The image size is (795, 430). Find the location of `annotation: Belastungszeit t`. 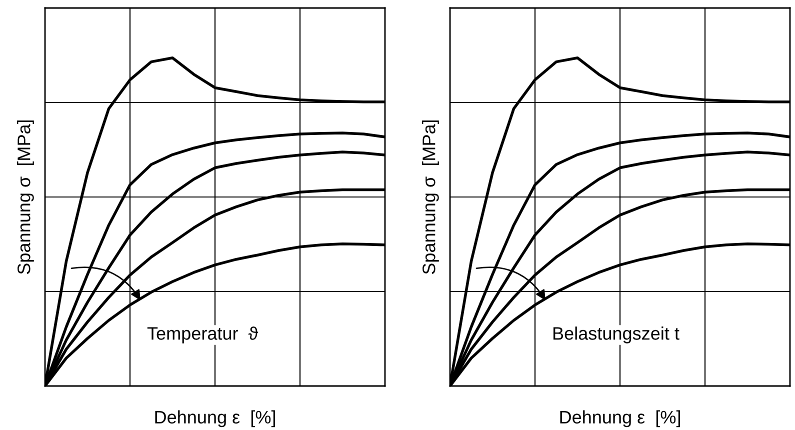

annotation: Belastungszeit t is located at coordinates (616, 335).